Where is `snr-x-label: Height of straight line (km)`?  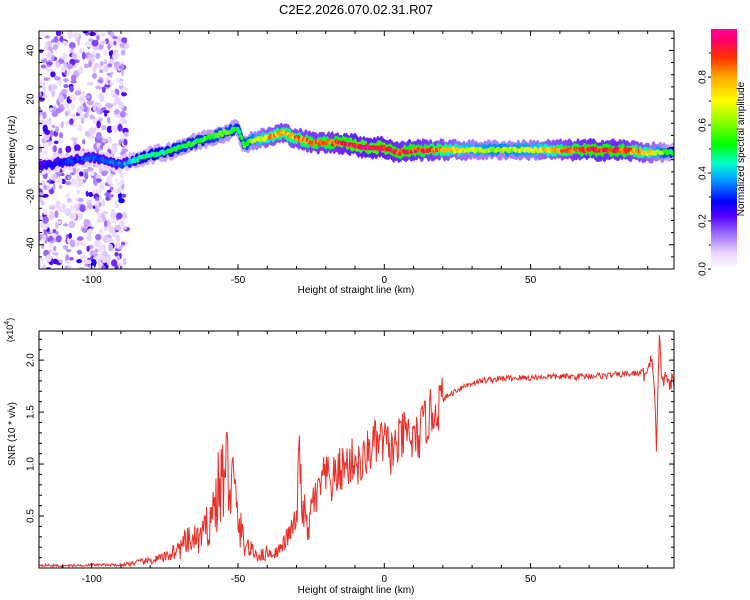
snr-x-label: Height of straight line (km) is located at coordinates (356, 590).